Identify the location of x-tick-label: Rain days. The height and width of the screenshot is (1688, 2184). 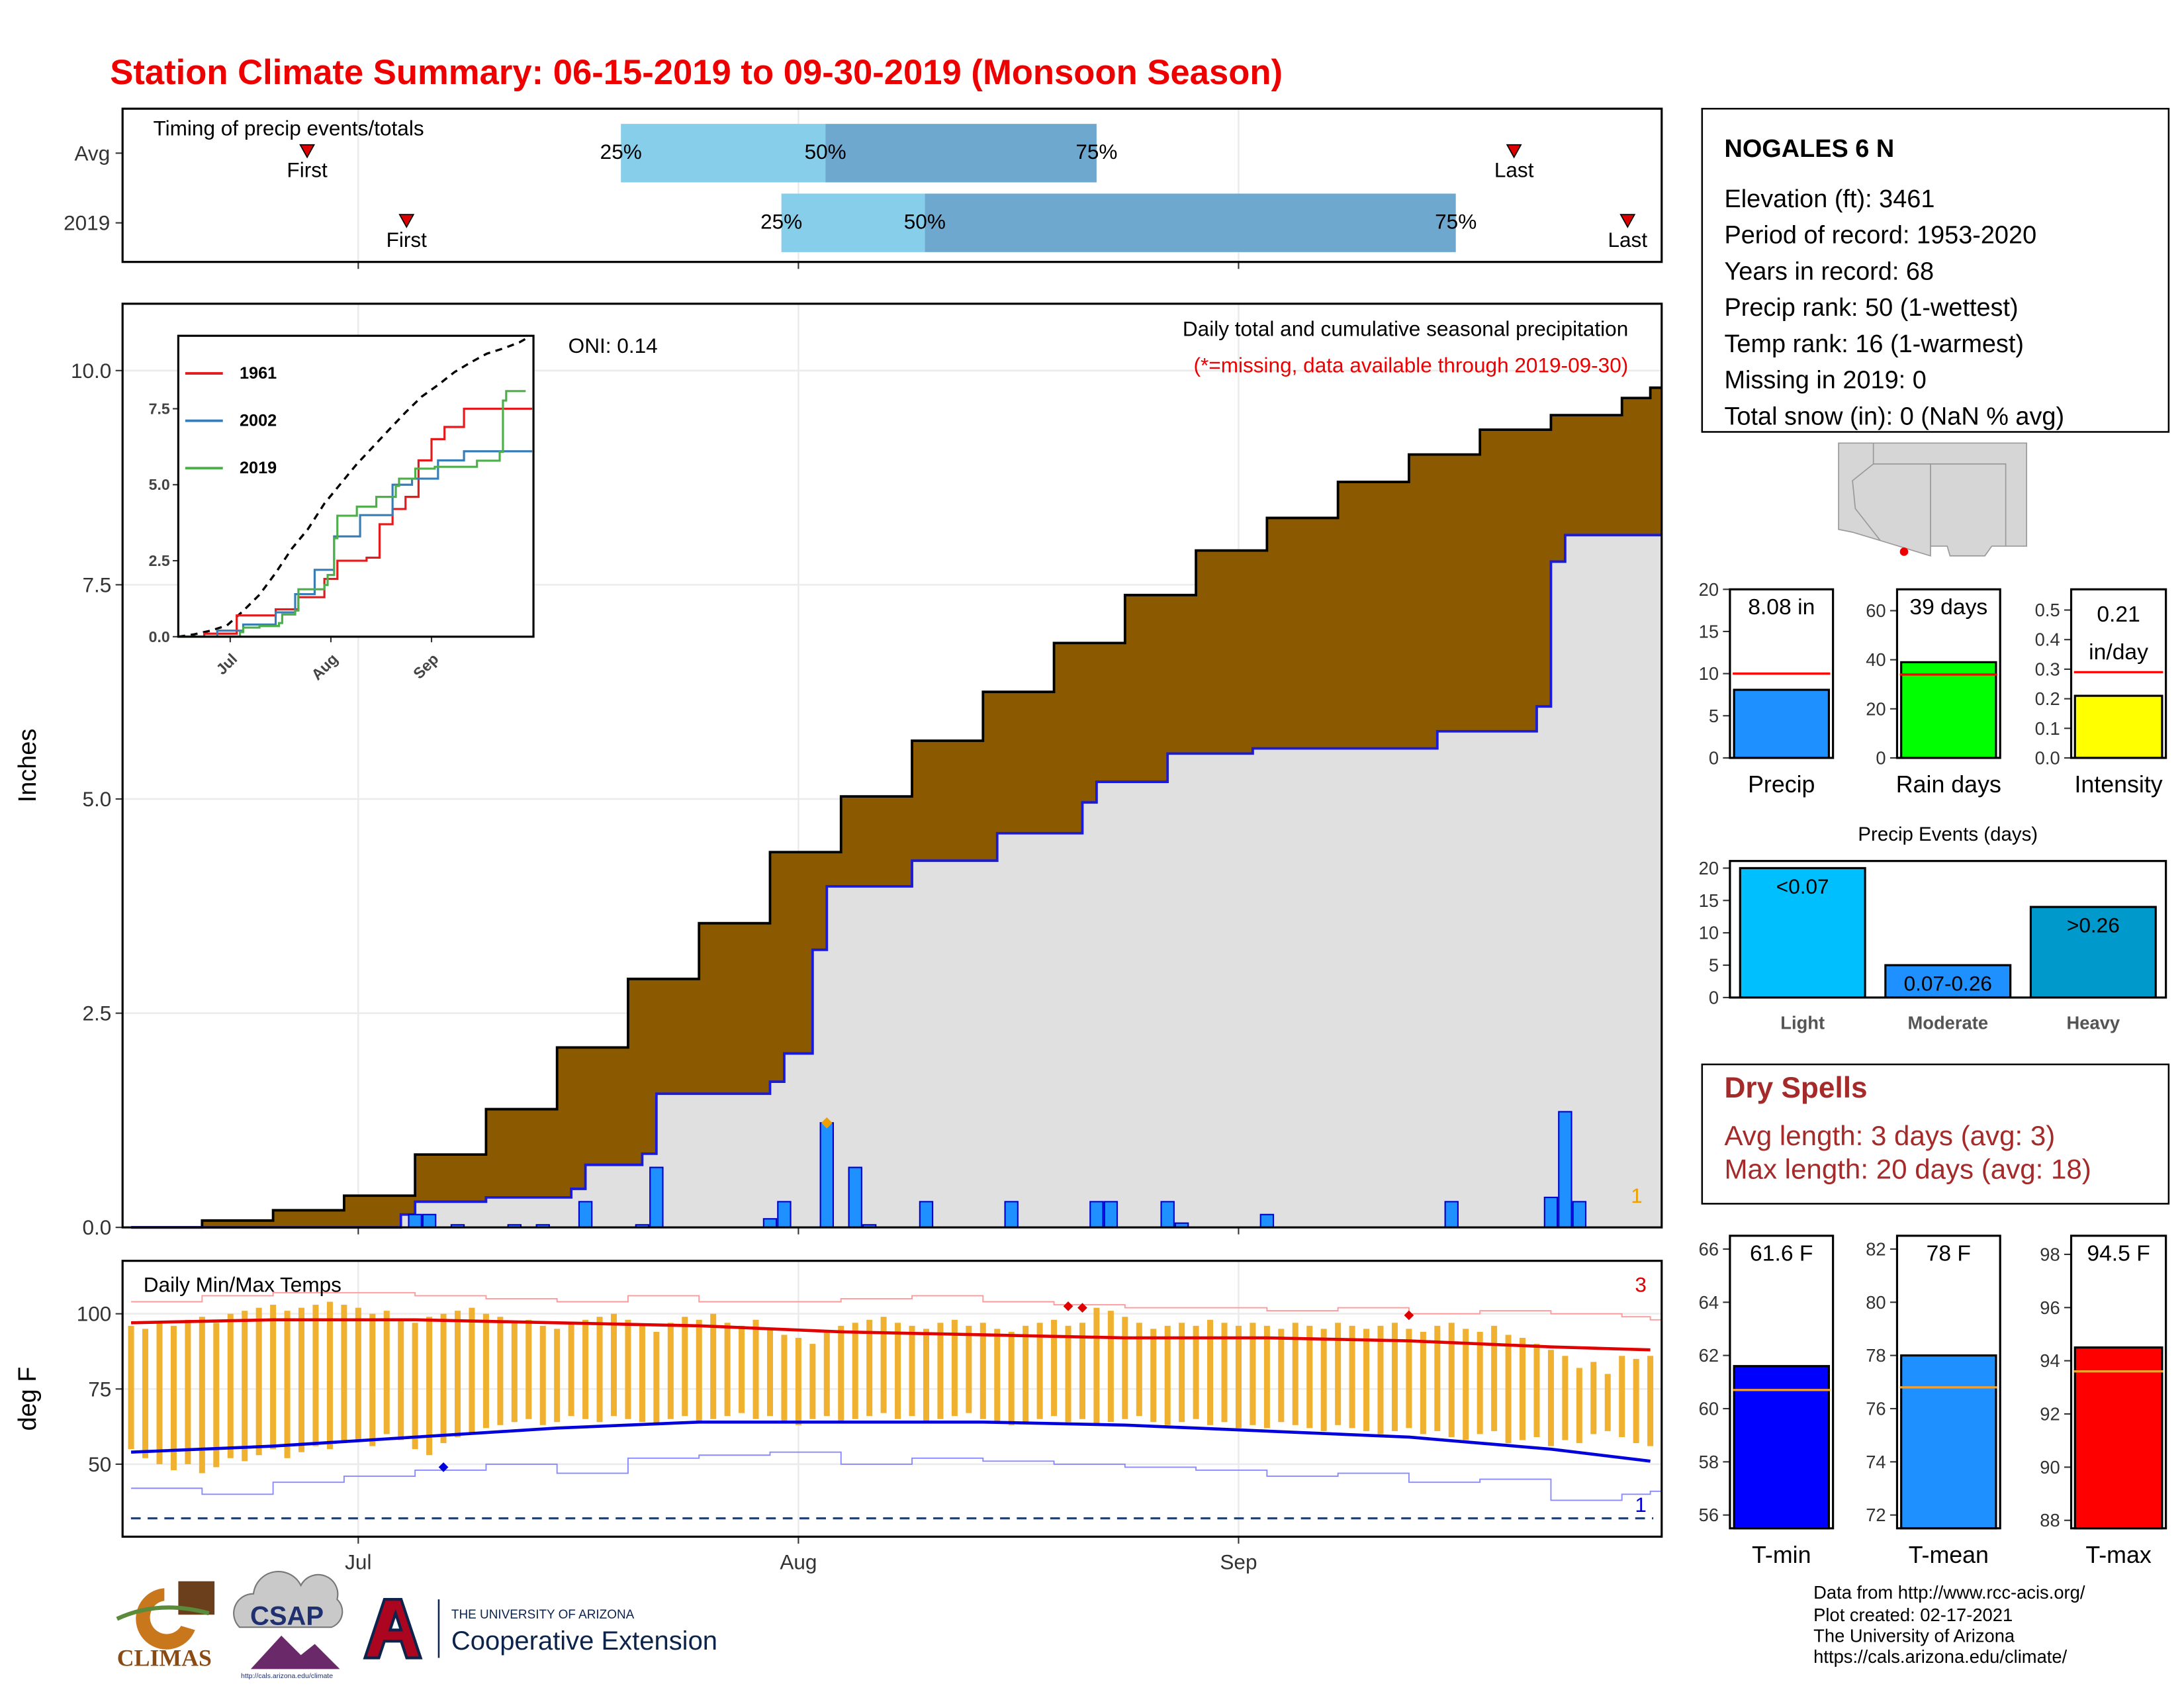
(1948, 784).